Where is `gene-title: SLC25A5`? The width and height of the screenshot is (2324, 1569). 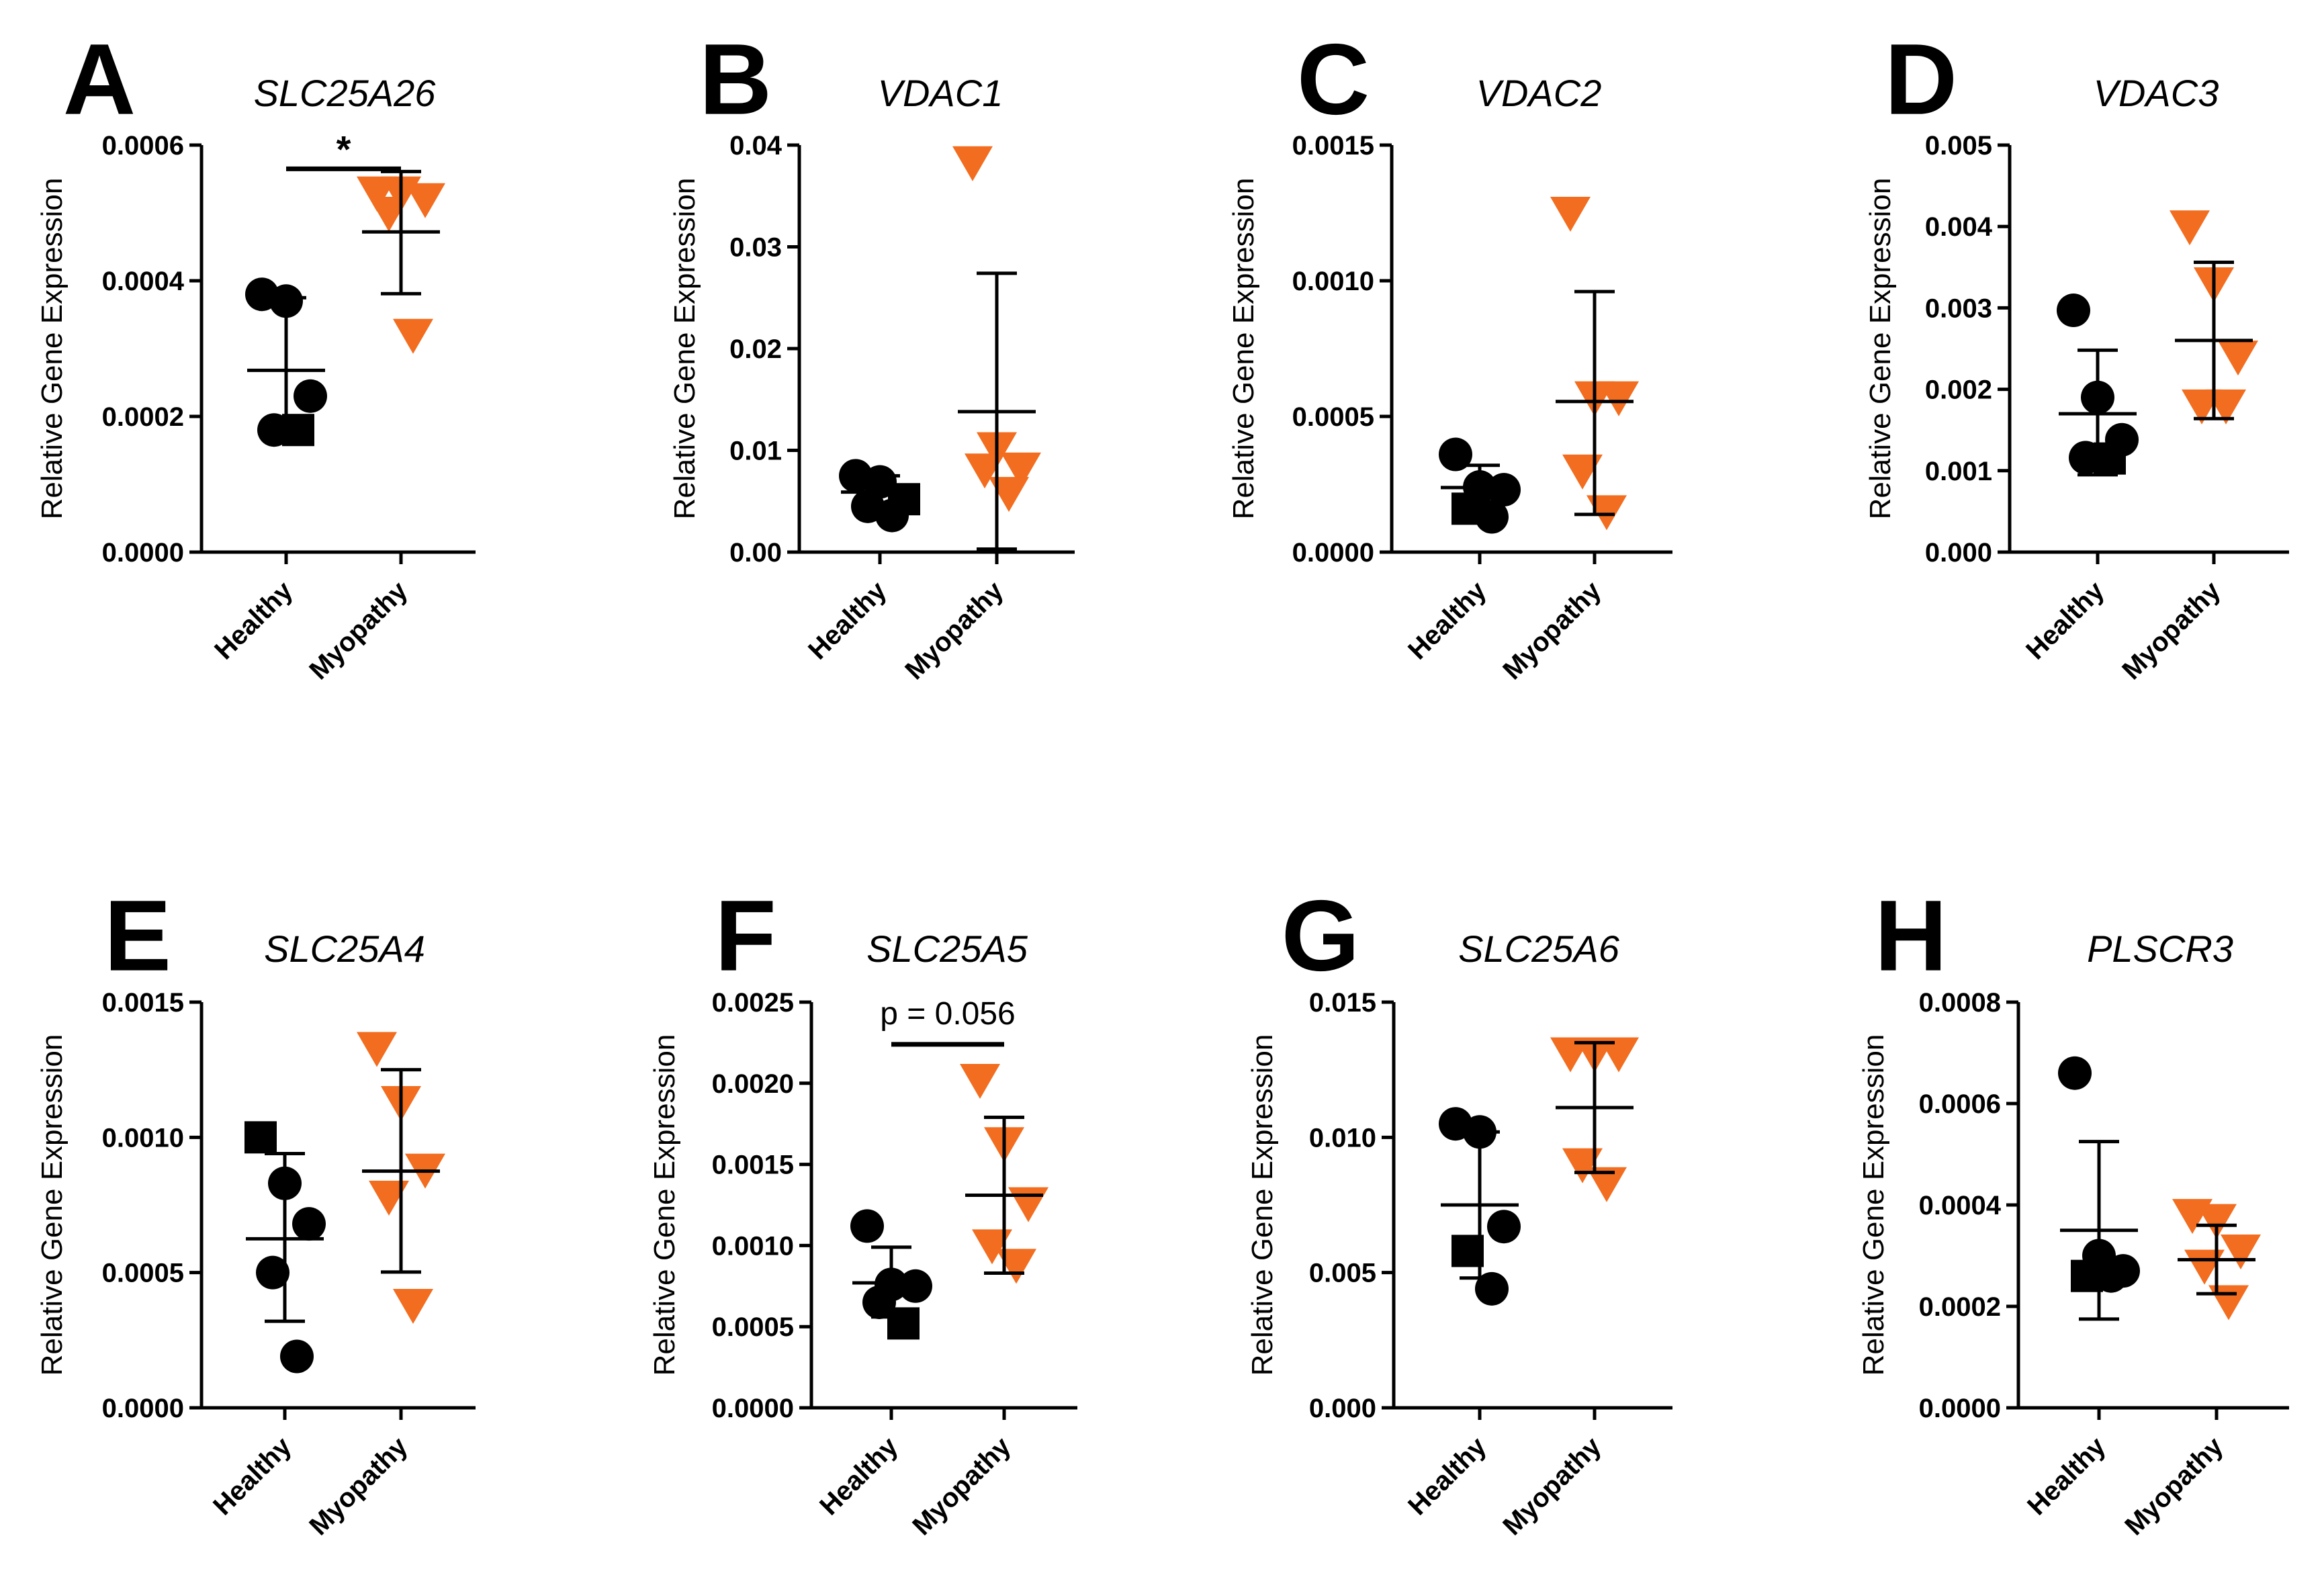 gene-title: SLC25A5 is located at coordinates (947, 949).